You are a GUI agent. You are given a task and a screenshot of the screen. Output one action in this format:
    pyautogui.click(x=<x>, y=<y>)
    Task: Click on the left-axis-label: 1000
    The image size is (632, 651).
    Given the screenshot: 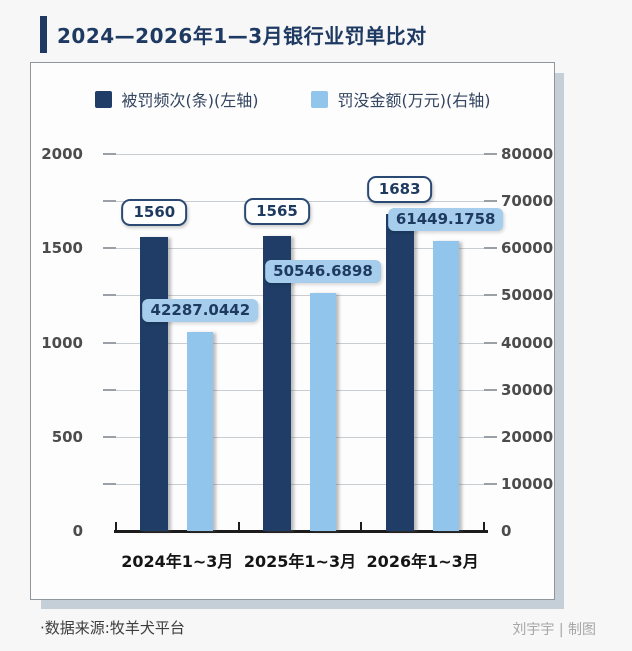 What is the action you would take?
    pyautogui.click(x=62, y=342)
    